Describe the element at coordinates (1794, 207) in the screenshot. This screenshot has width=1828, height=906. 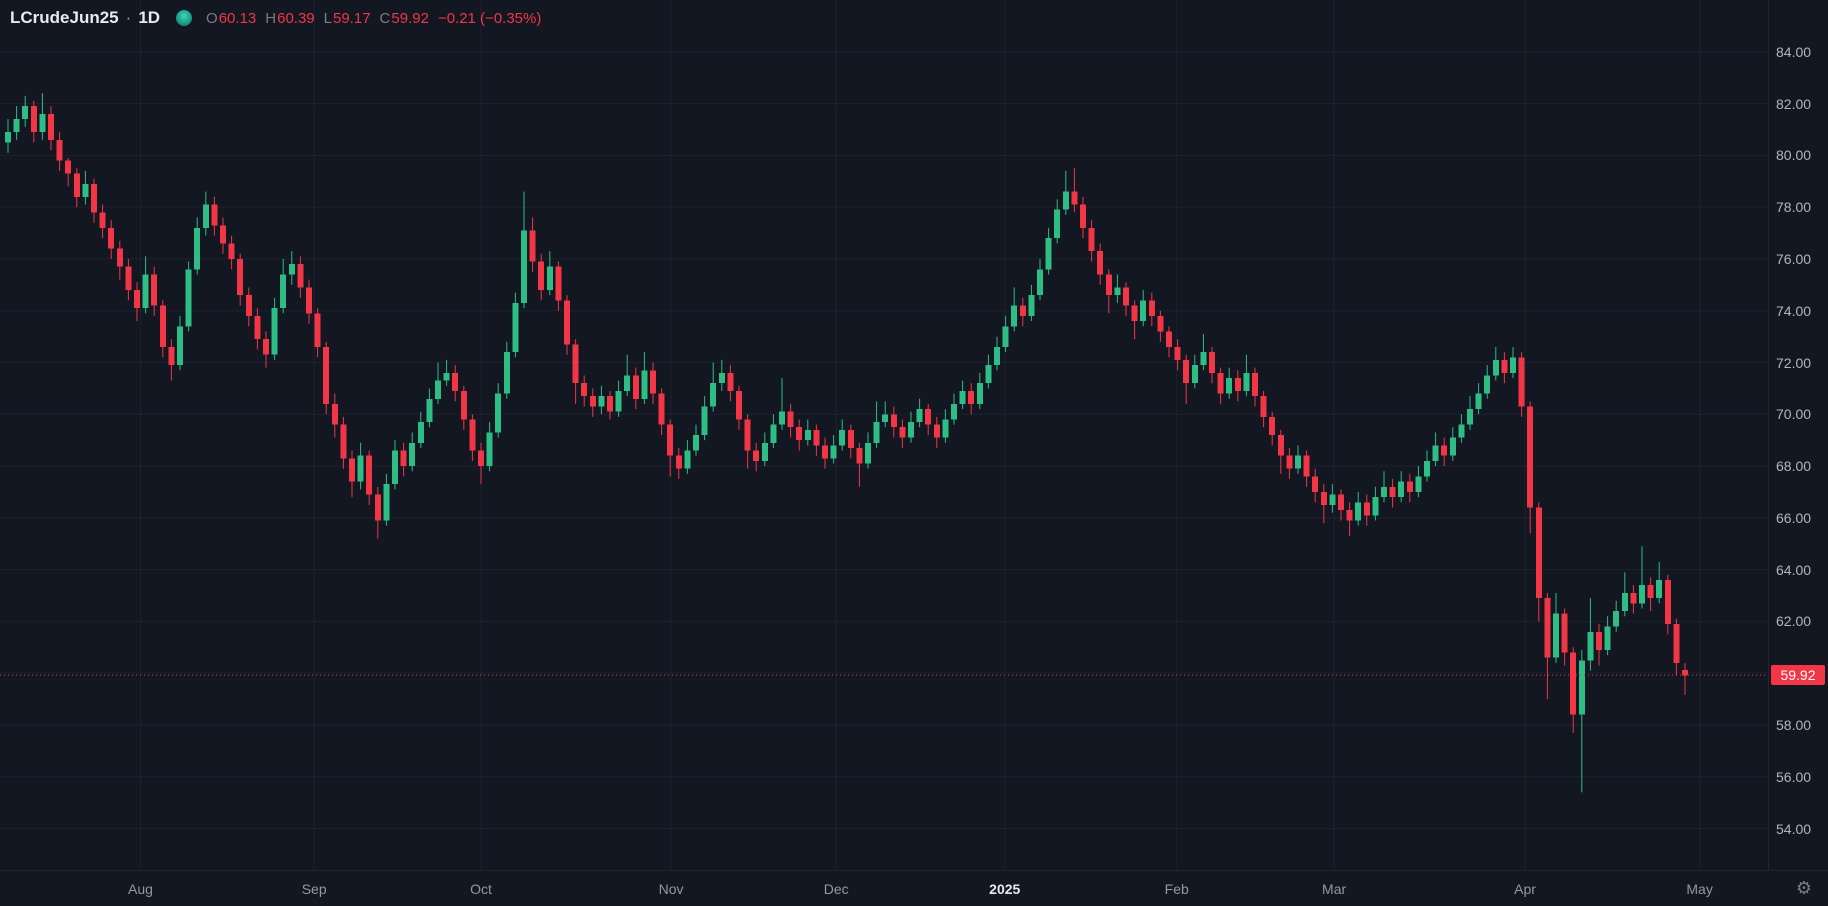
I see `price-axis-label: 78.00` at that location.